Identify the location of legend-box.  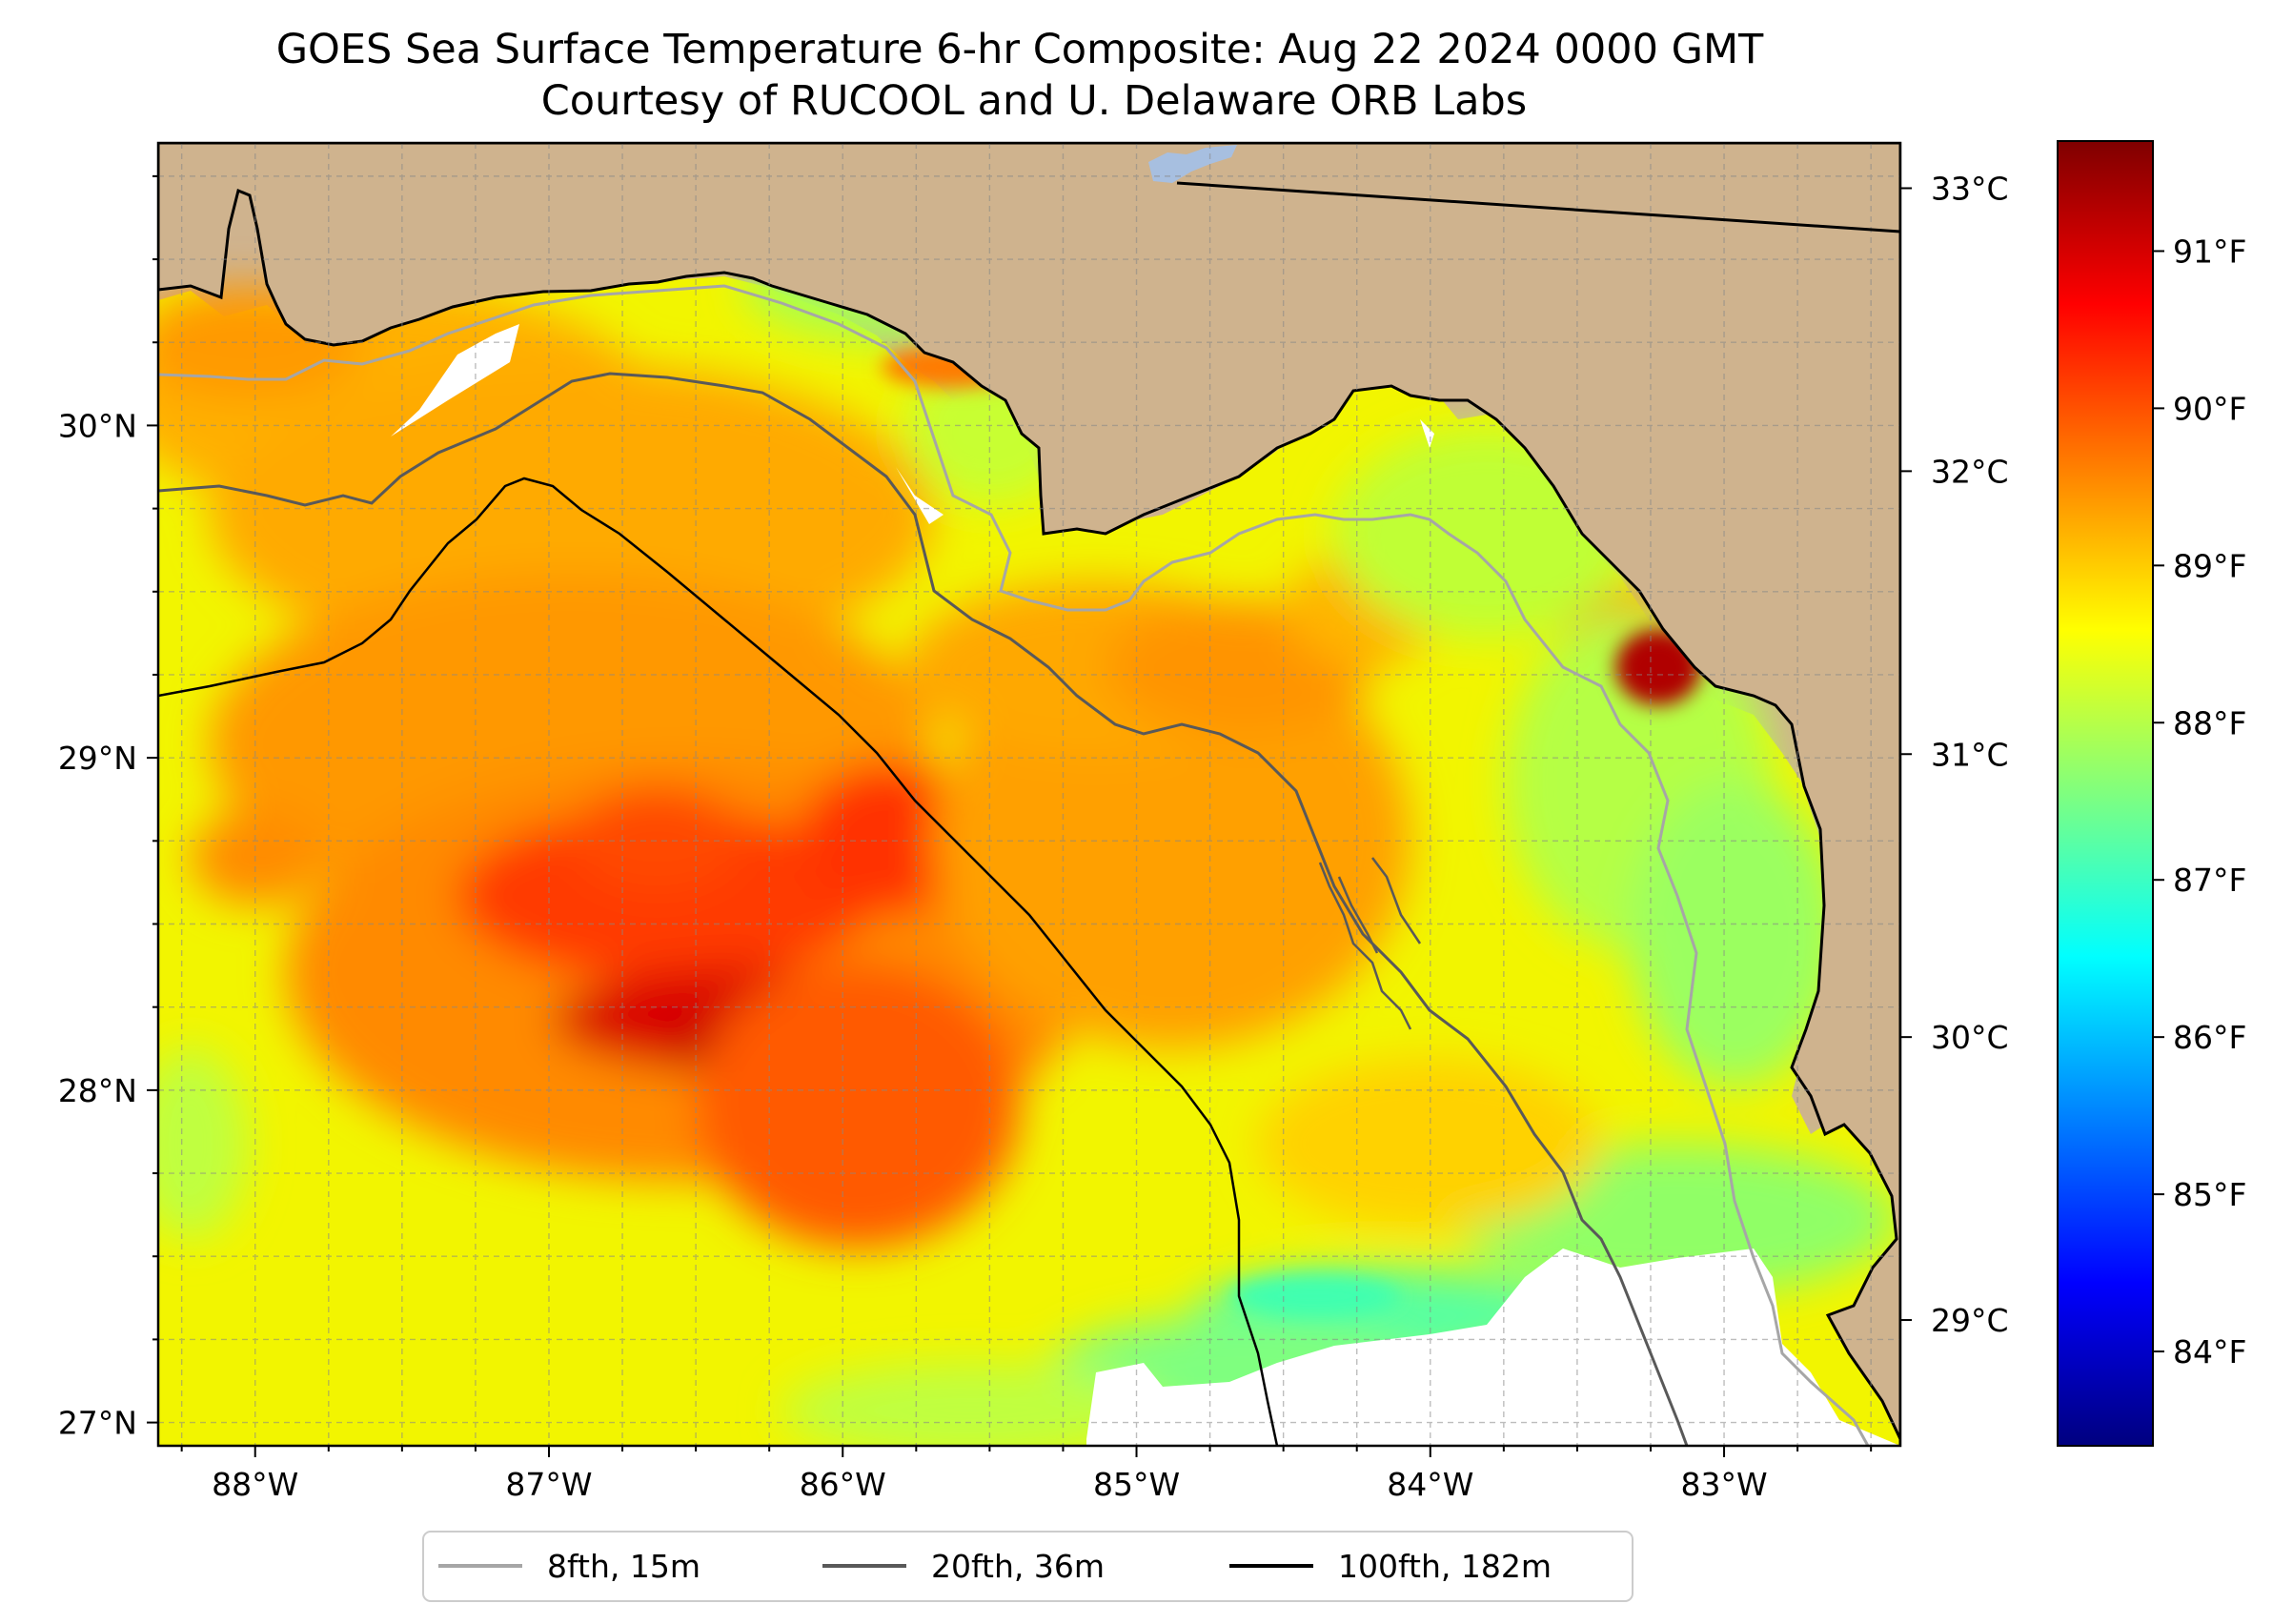
(1028, 1566).